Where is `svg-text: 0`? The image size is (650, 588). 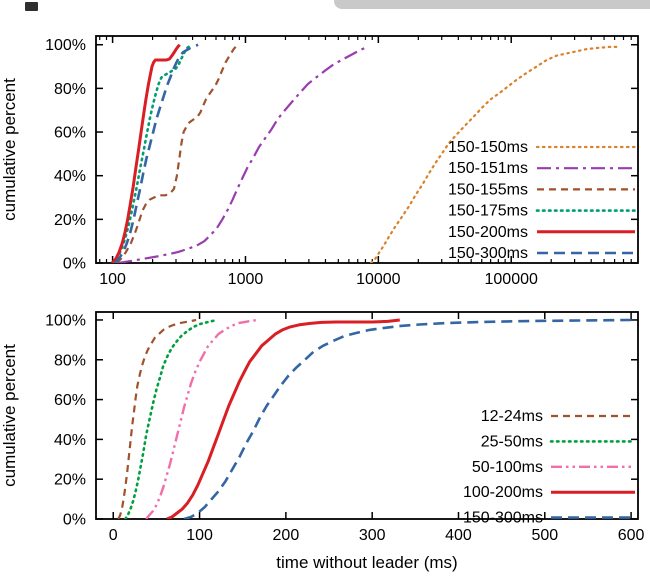
svg-text: 0 is located at coordinates (113, 535).